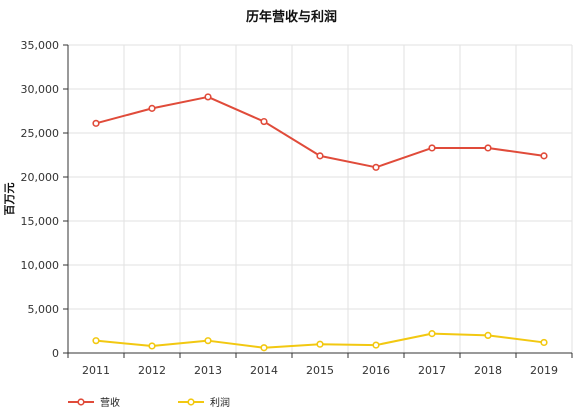  I want to click on x-tick-label: 2012, so click(152, 370).